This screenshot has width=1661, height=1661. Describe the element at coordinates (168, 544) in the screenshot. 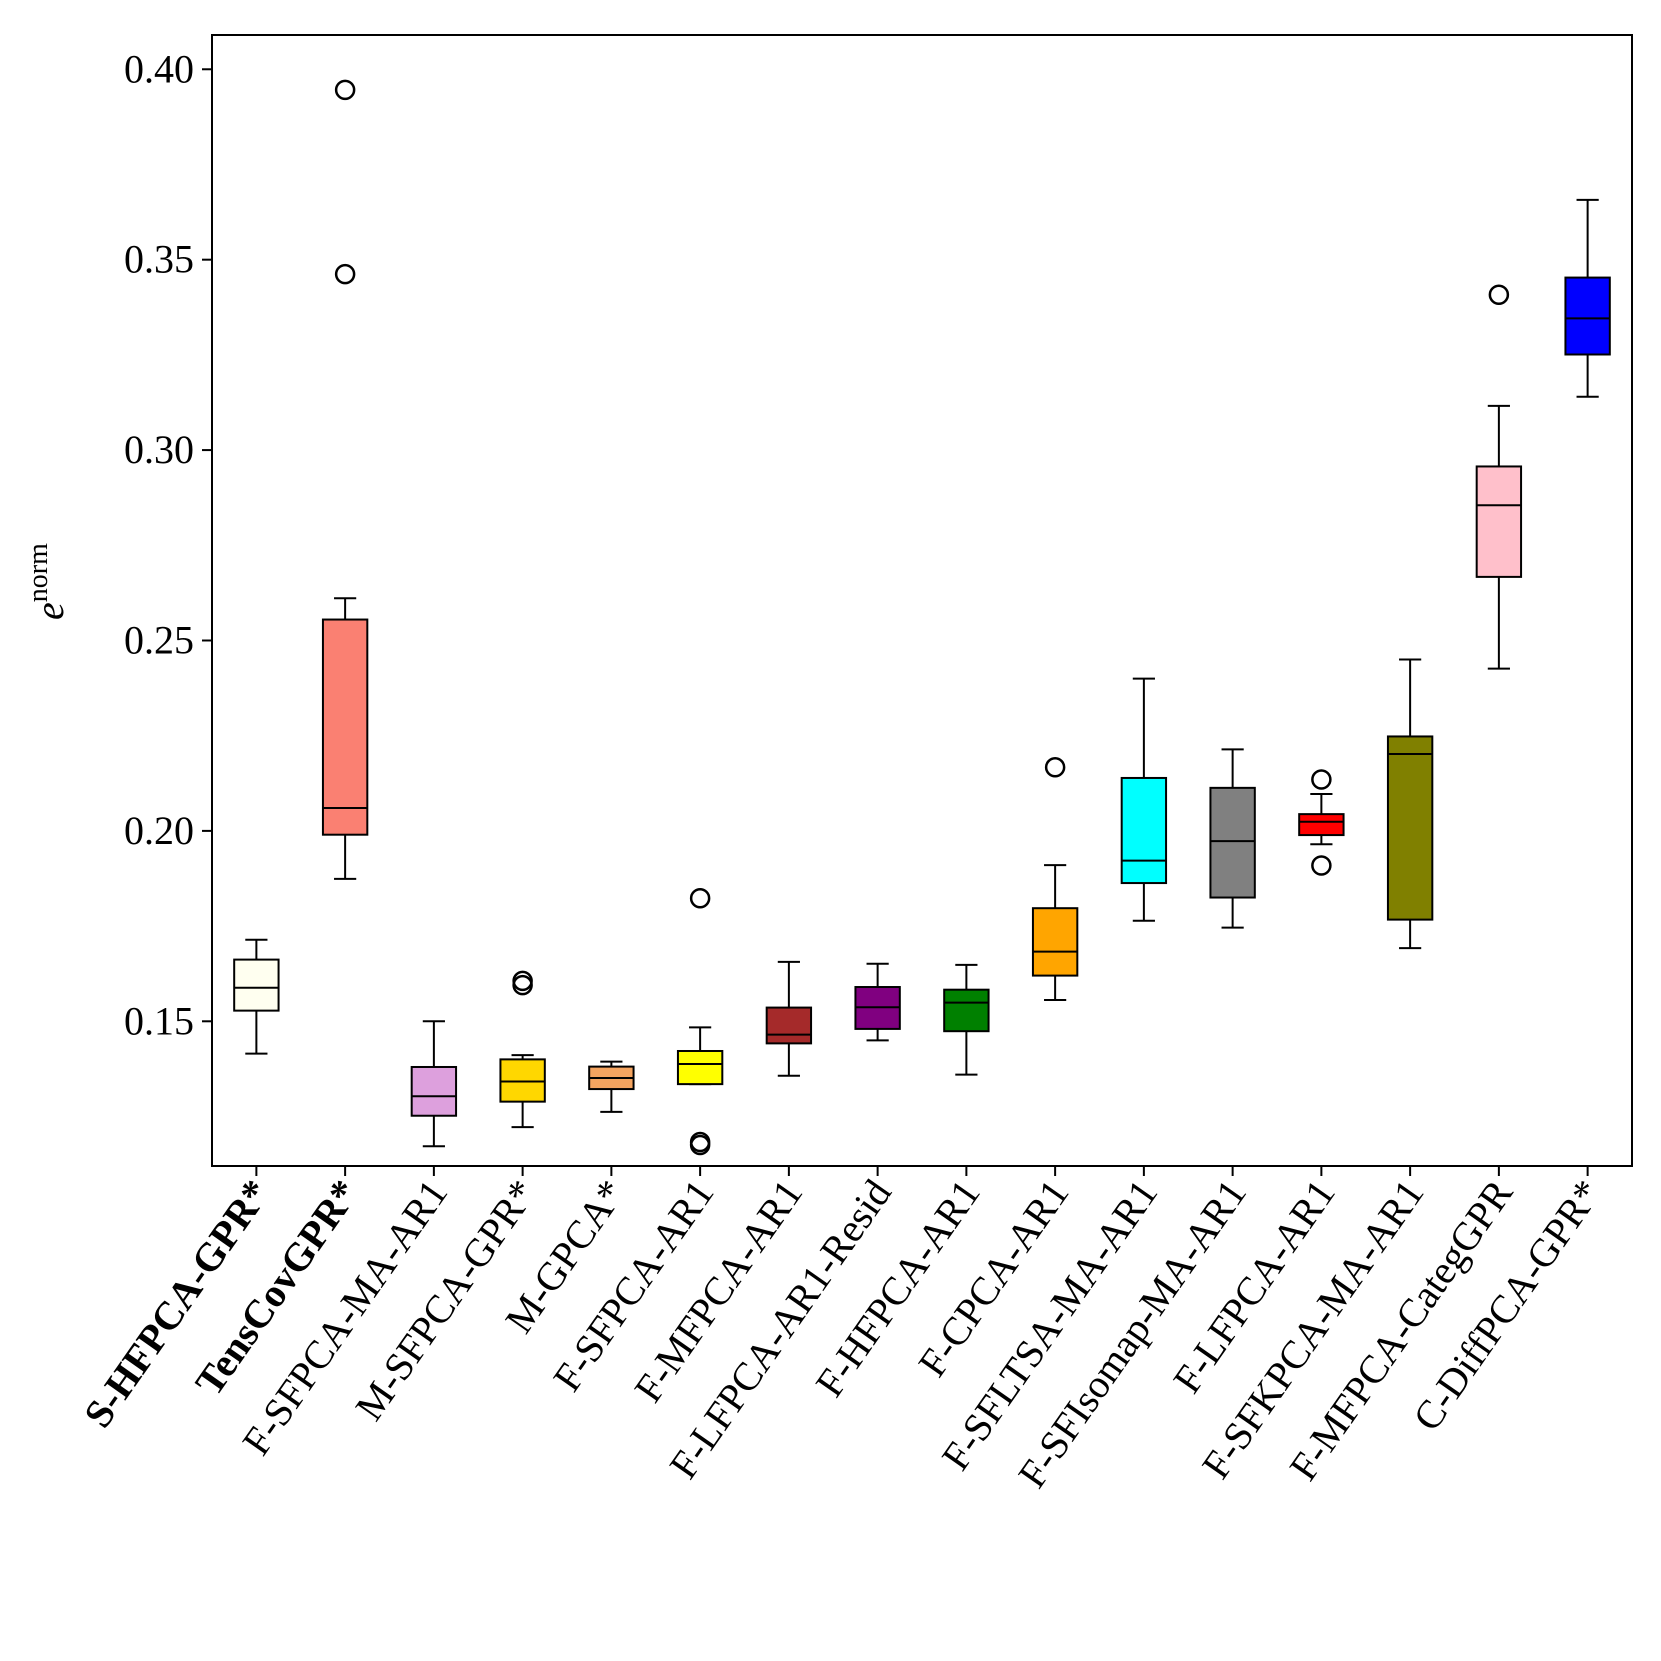

I see `y-axis: 0.15 0.20 0.25 0.30 0.35 0.40` at that location.